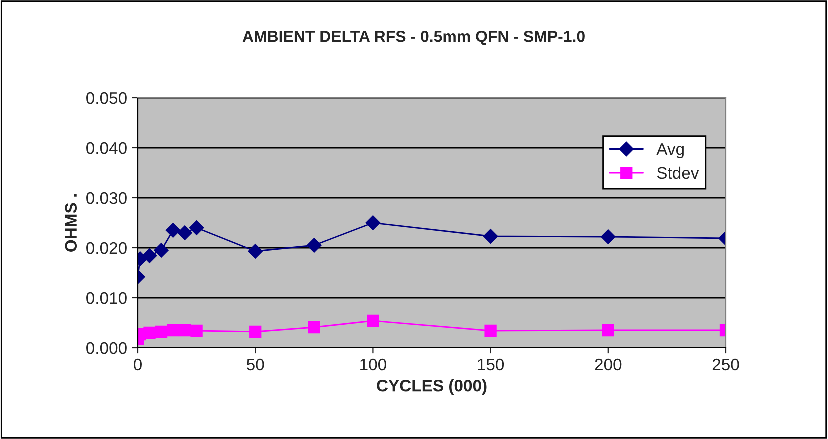 The height and width of the screenshot is (439, 828). Describe the element at coordinates (726, 364) in the screenshot. I see `x-tick-label: 250` at that location.